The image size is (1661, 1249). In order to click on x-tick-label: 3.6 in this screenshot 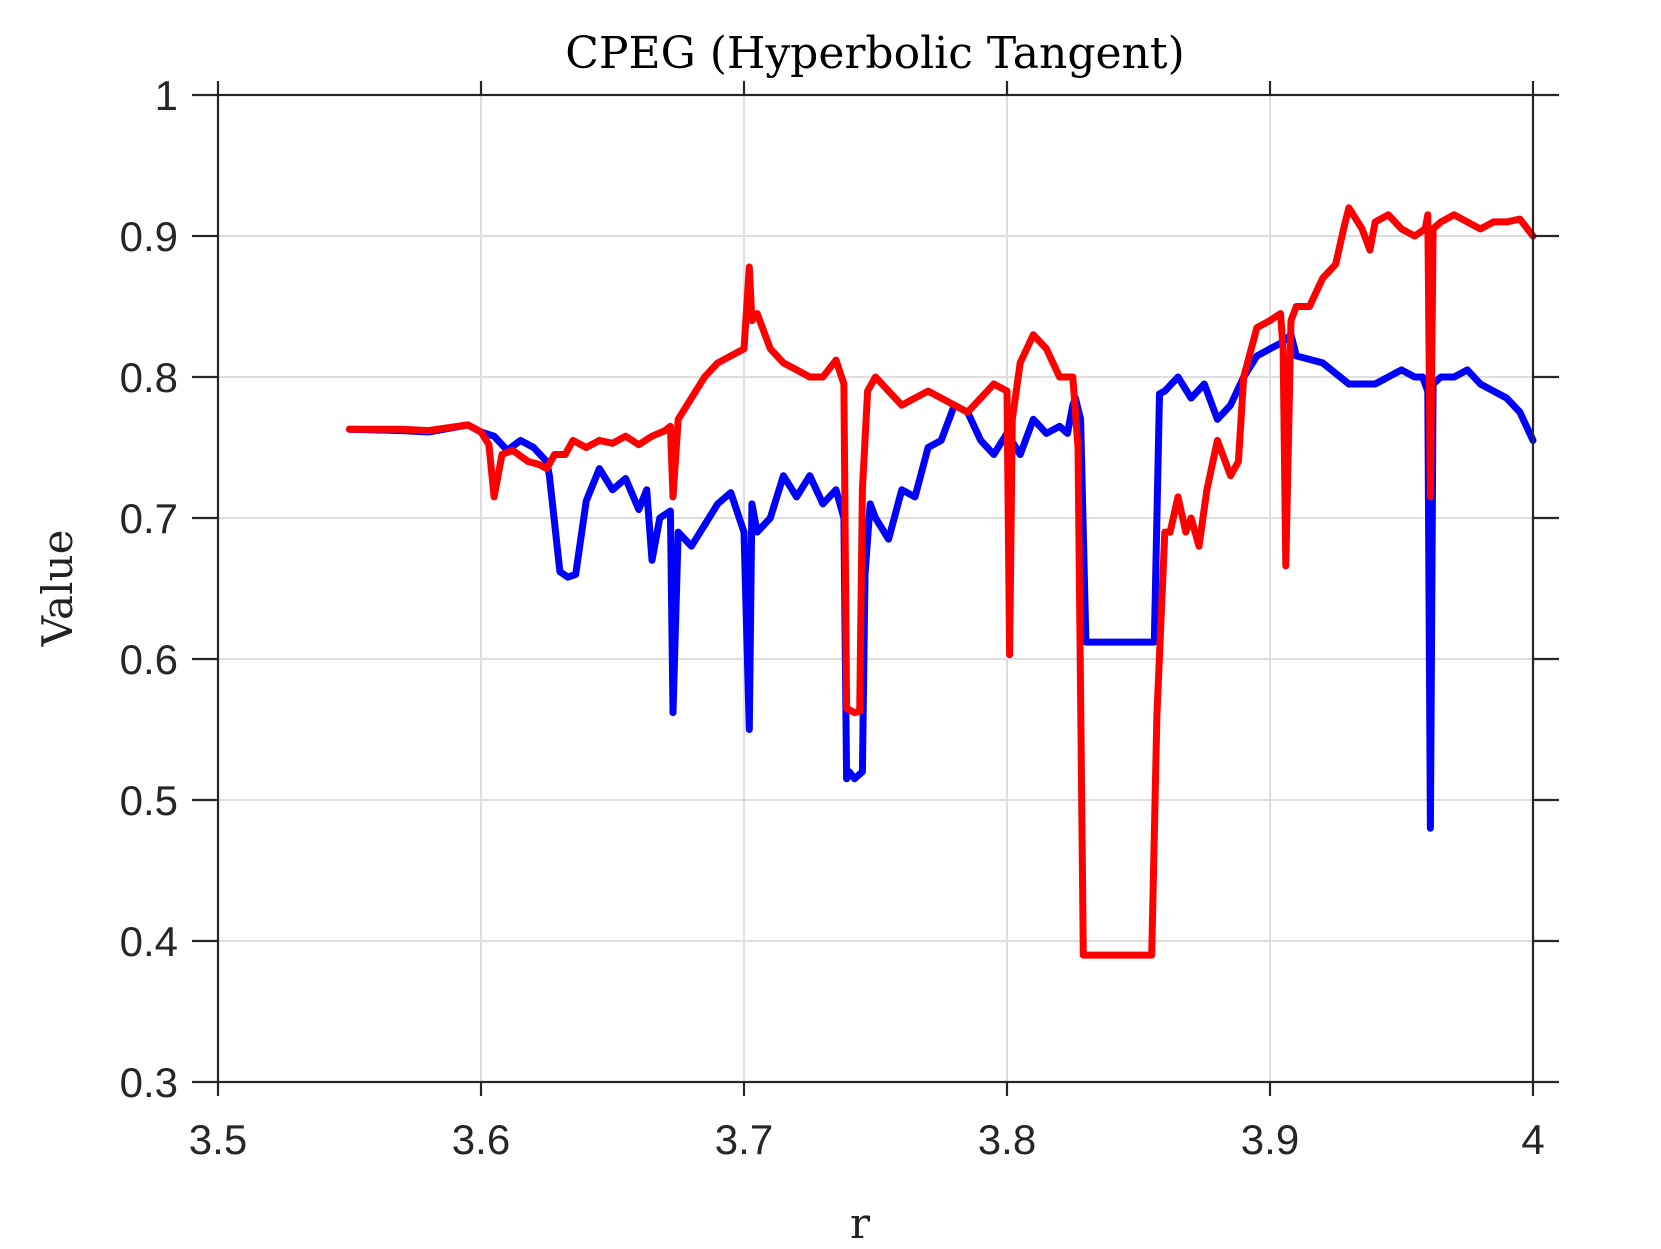, I will do `click(481, 1139)`.